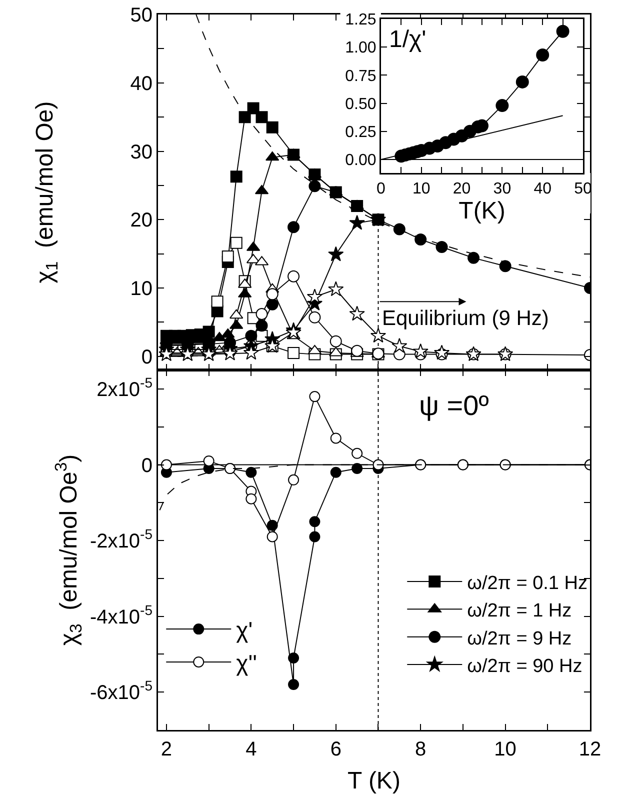 This screenshot has height=809, width=626. What do you see at coordinates (519, 639) in the screenshot?
I see `legend-label: ω/2π = 9 Hz` at bounding box center [519, 639].